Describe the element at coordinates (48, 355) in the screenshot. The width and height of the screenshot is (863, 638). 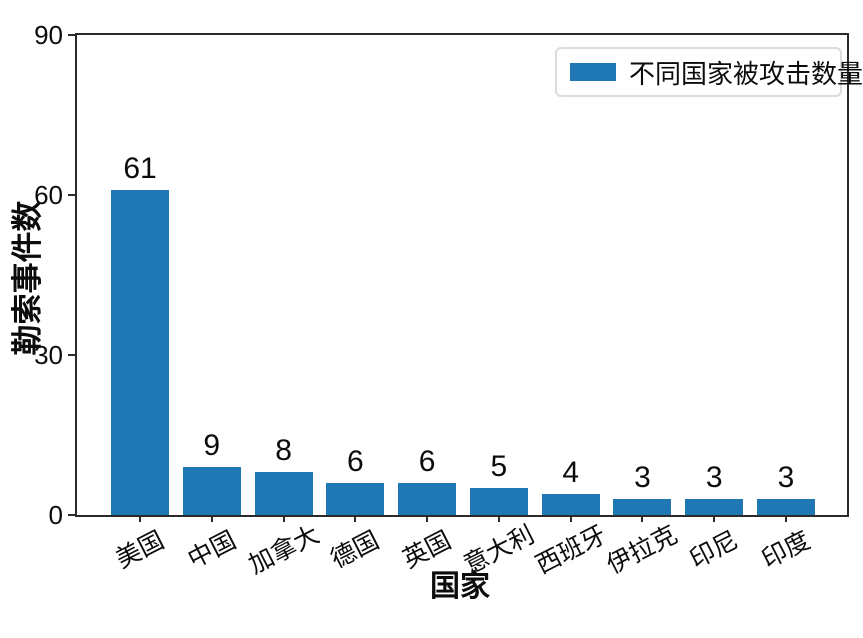
I see `y-tick-label-30: 30` at that location.